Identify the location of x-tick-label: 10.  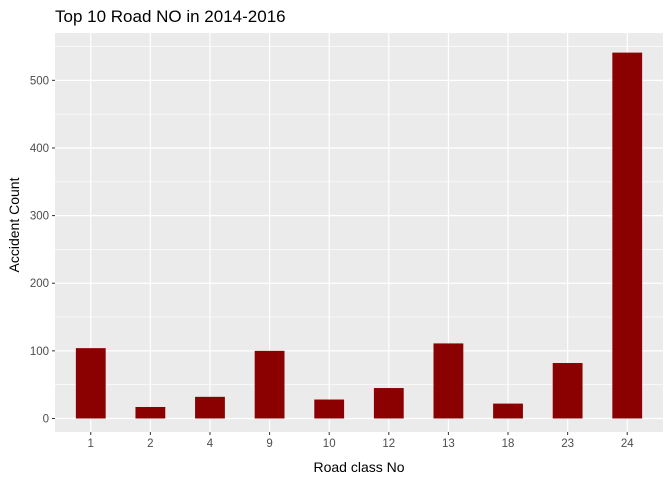
(329, 444).